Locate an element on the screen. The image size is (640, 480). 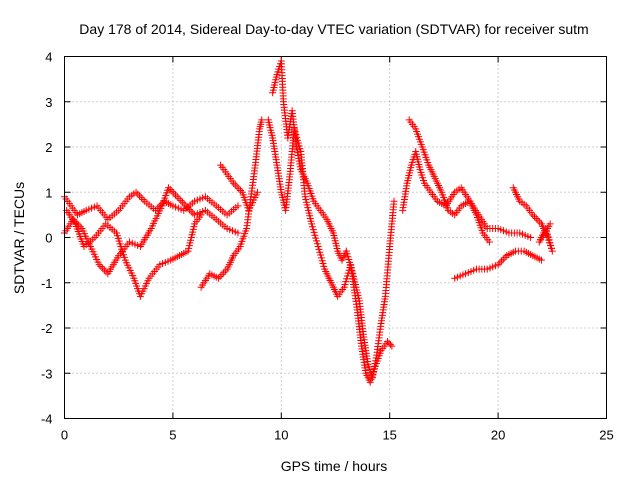
y-tick-label: -4 is located at coordinates (47, 419).